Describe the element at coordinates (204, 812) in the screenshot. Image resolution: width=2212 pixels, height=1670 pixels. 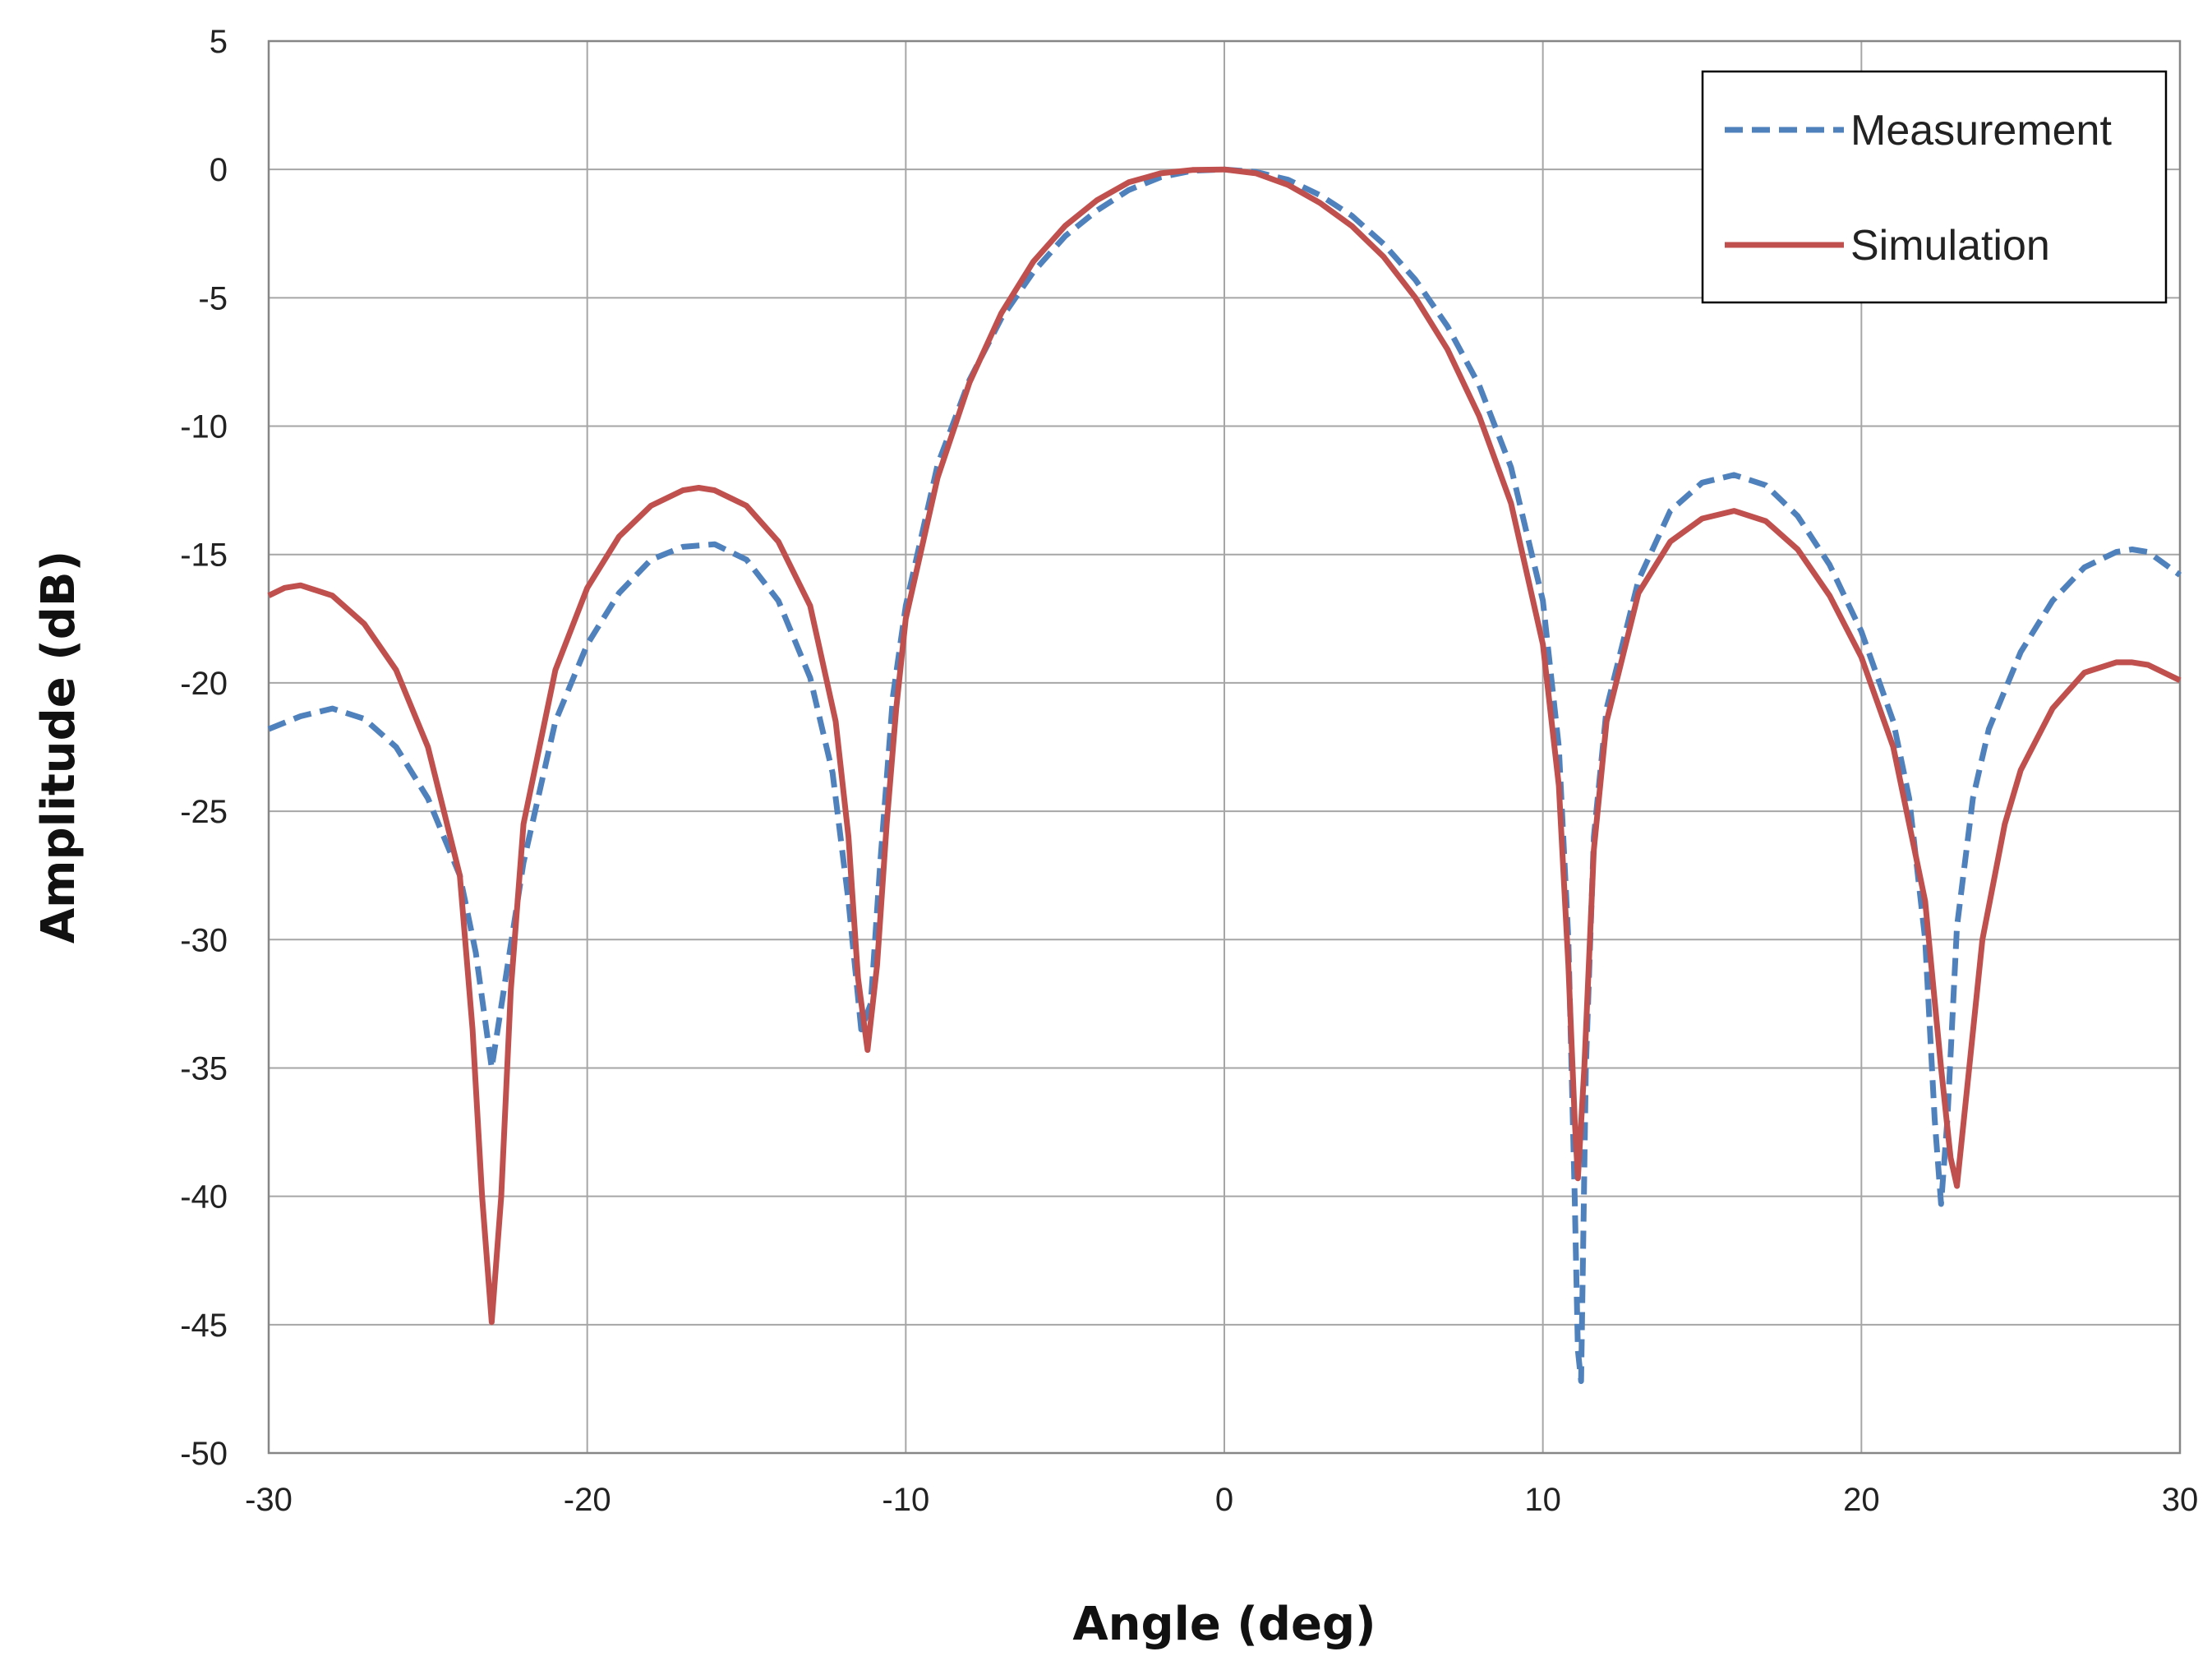
I see `y-tick-label: -25` at that location.